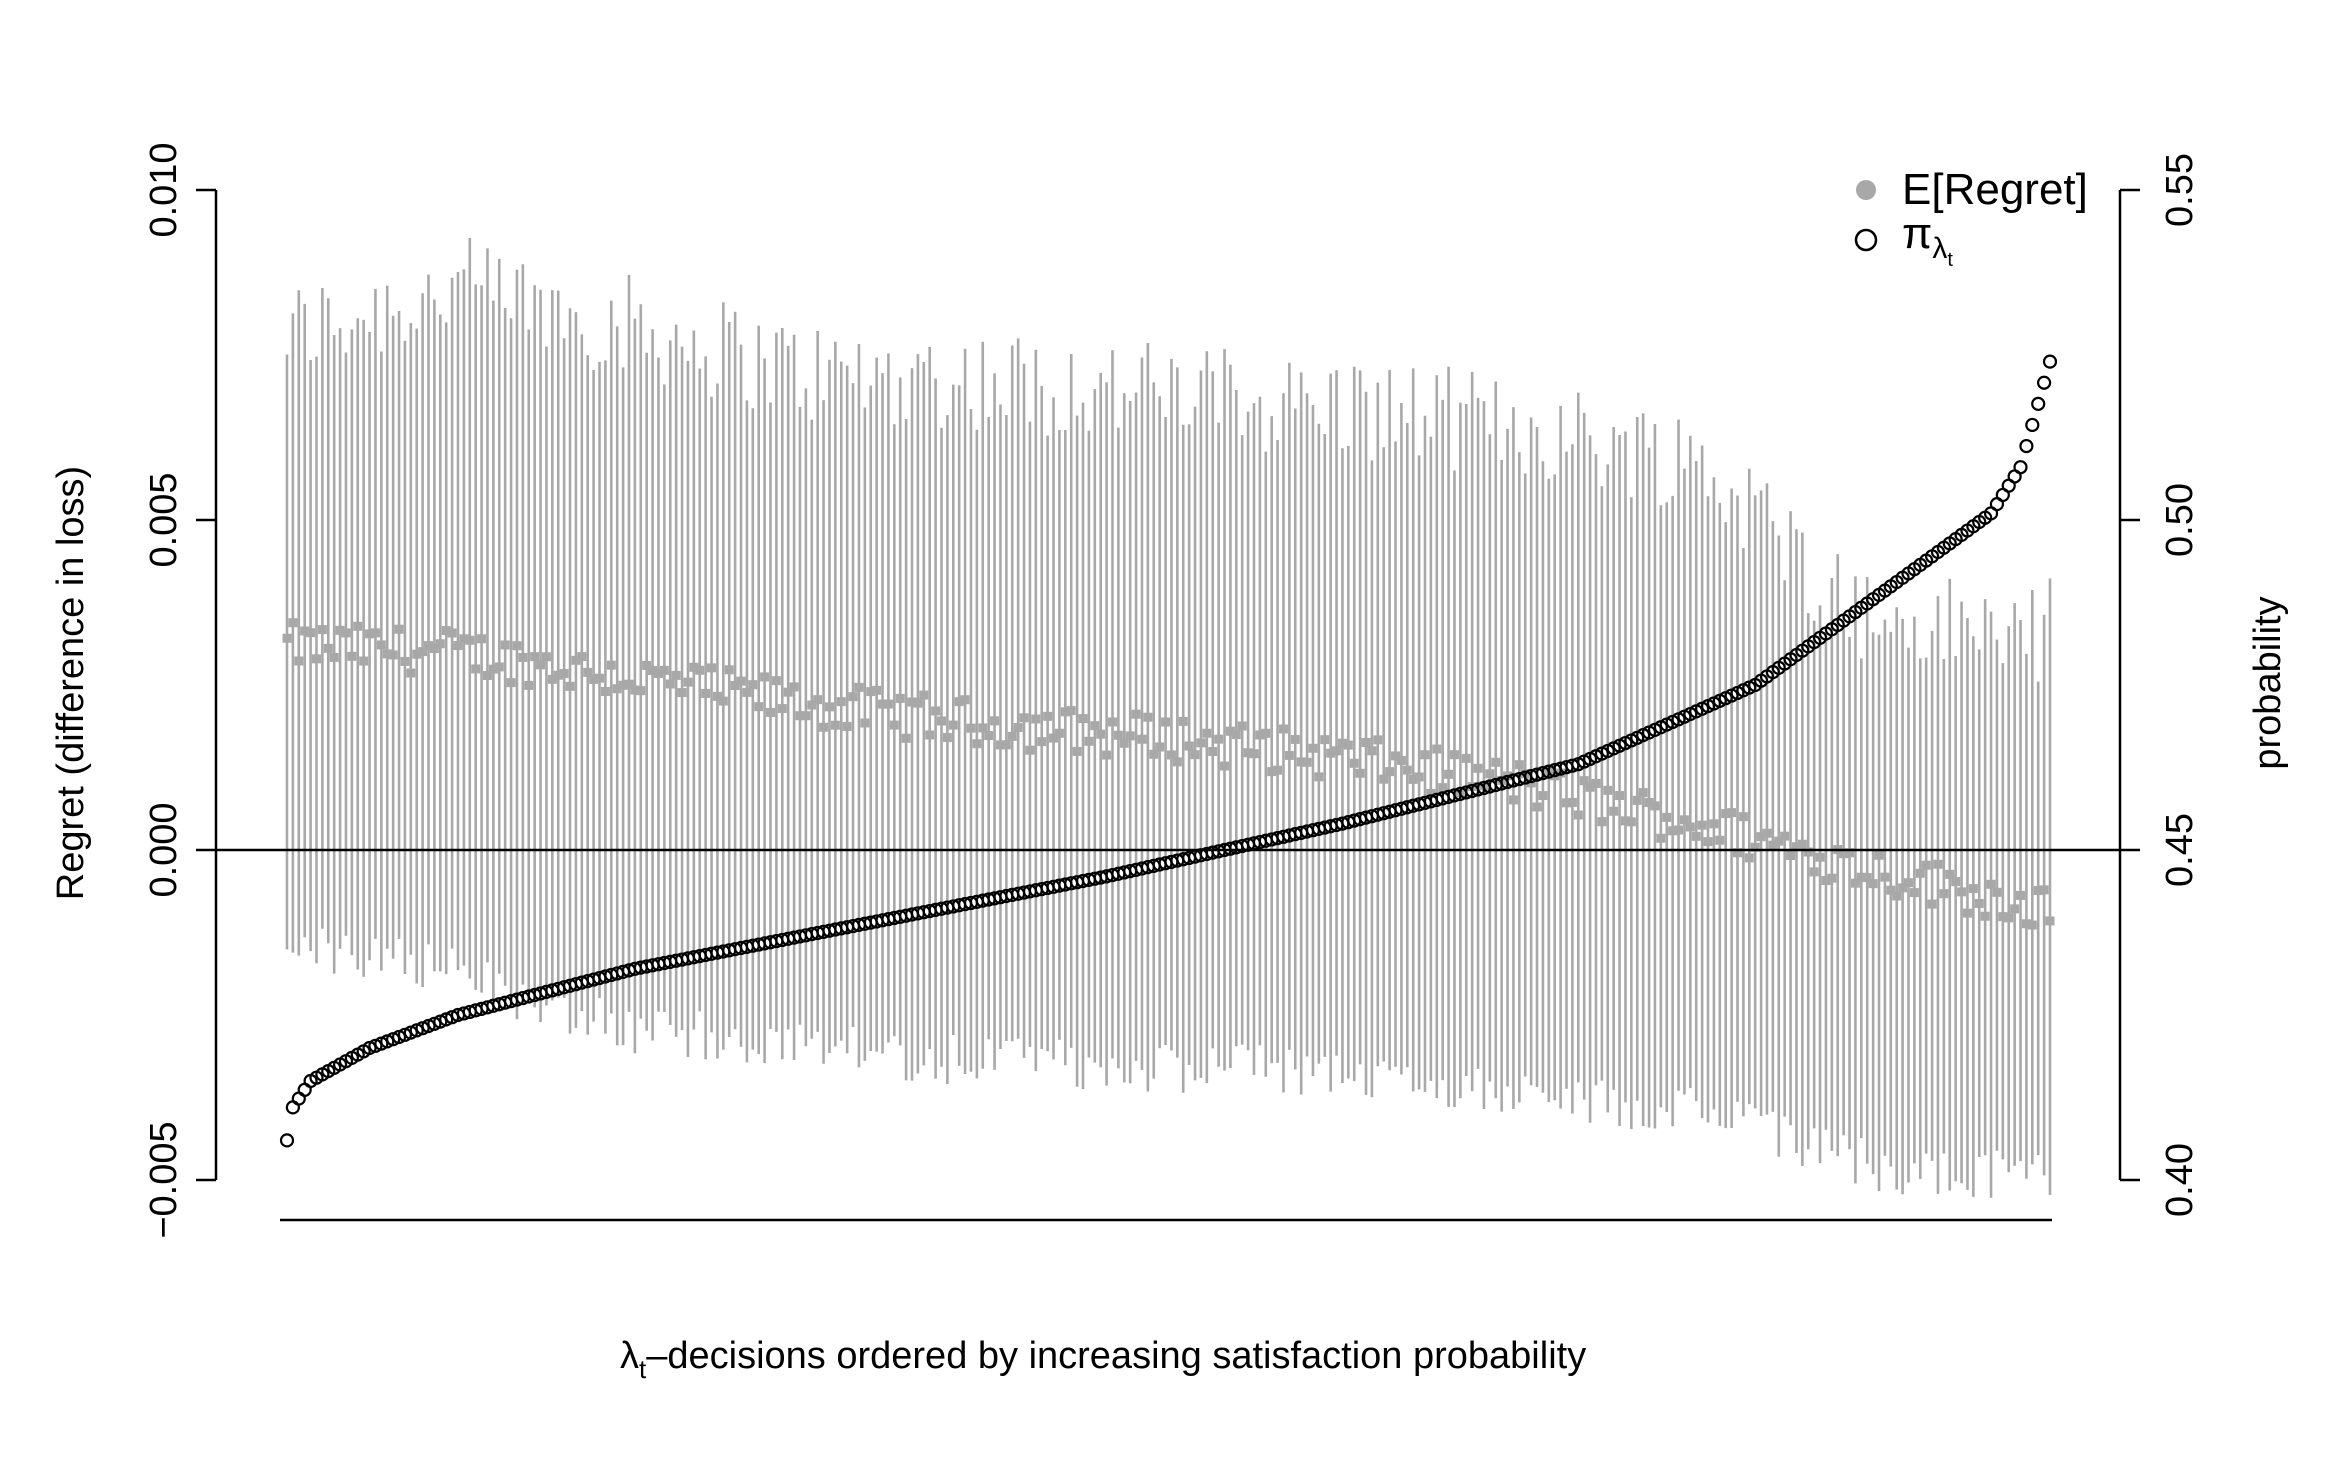  I want to click on x-axis-label-subscript: t, so click(643, 1369).